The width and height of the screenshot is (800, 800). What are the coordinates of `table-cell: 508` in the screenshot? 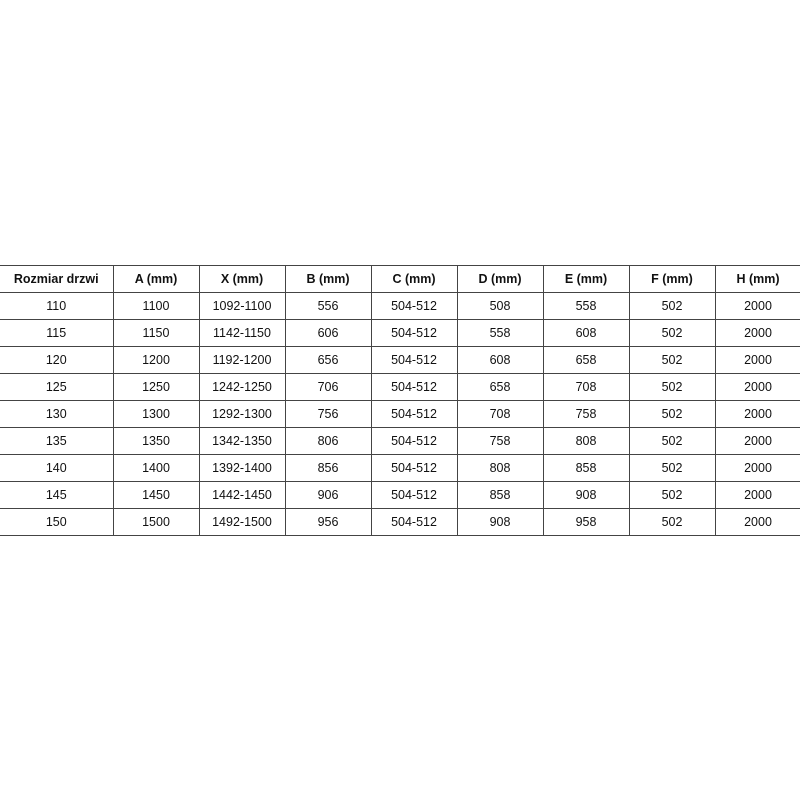 It's located at (500, 306).